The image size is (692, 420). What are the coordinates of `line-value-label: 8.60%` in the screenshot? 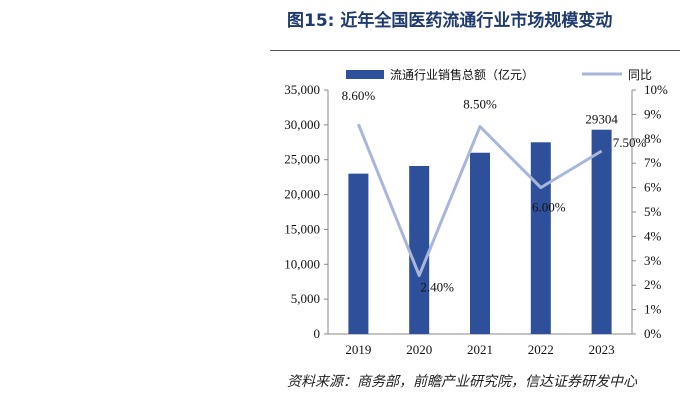 It's located at (359, 95).